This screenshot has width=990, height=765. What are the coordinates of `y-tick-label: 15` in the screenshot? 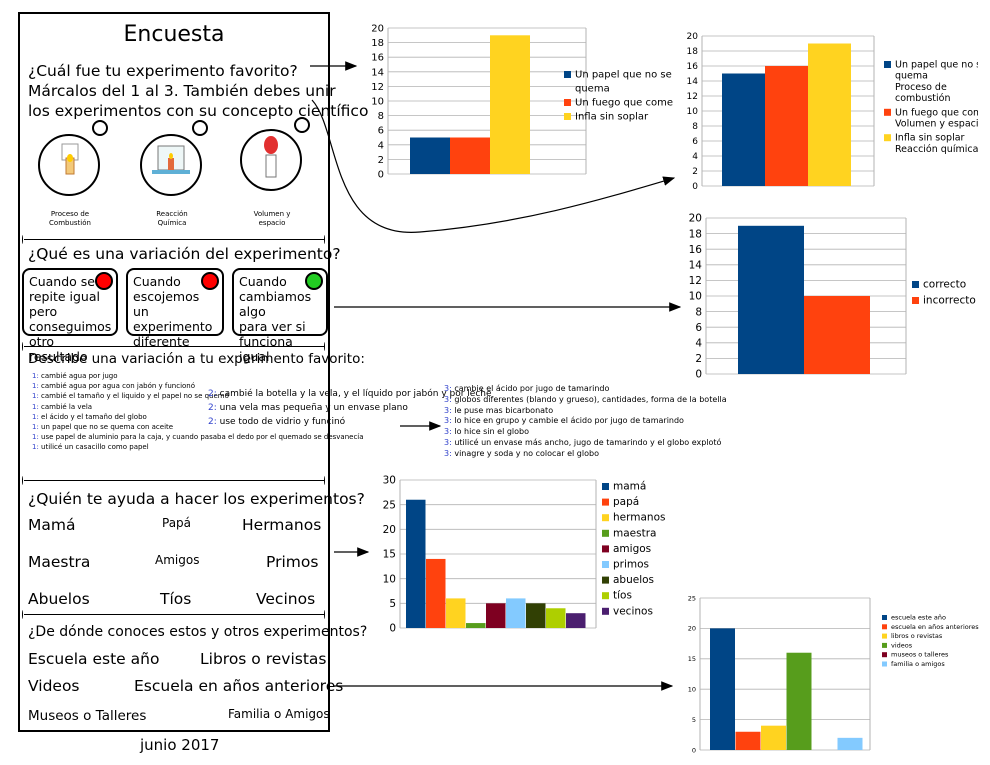 It's located at (692, 659).